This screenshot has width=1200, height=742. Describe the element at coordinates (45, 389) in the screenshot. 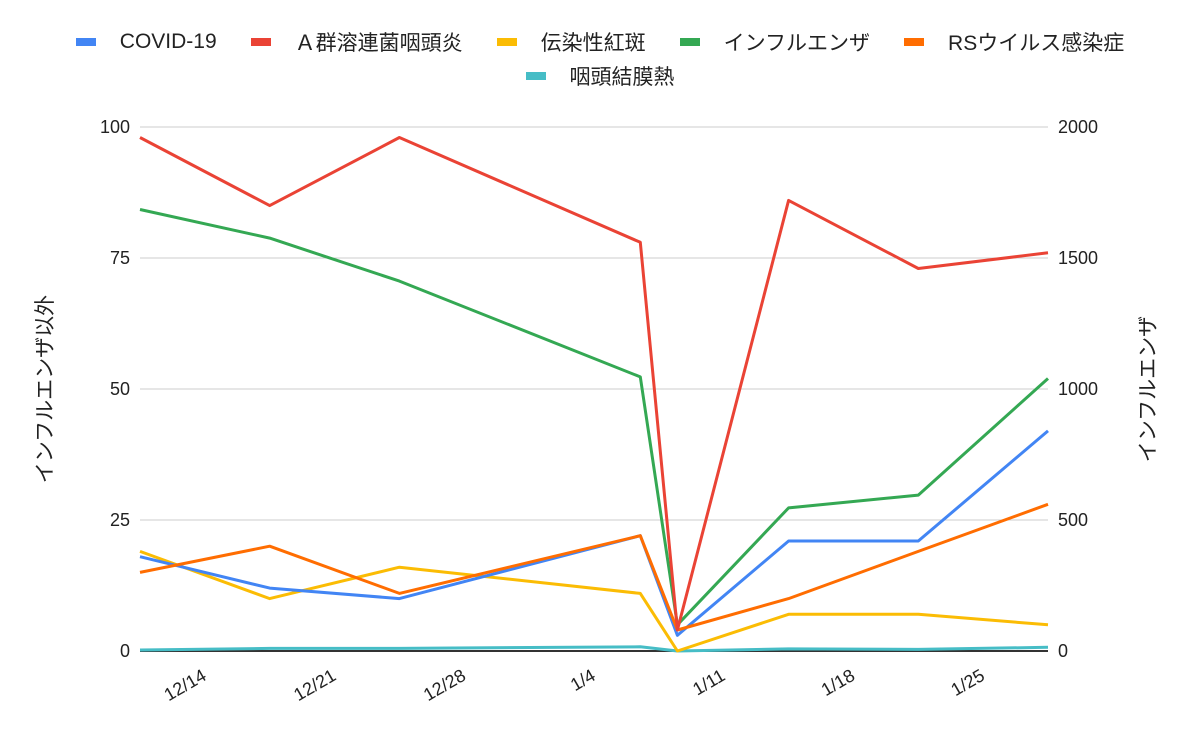

I see `y-axis-title-left: インフルエンザ以外` at that location.